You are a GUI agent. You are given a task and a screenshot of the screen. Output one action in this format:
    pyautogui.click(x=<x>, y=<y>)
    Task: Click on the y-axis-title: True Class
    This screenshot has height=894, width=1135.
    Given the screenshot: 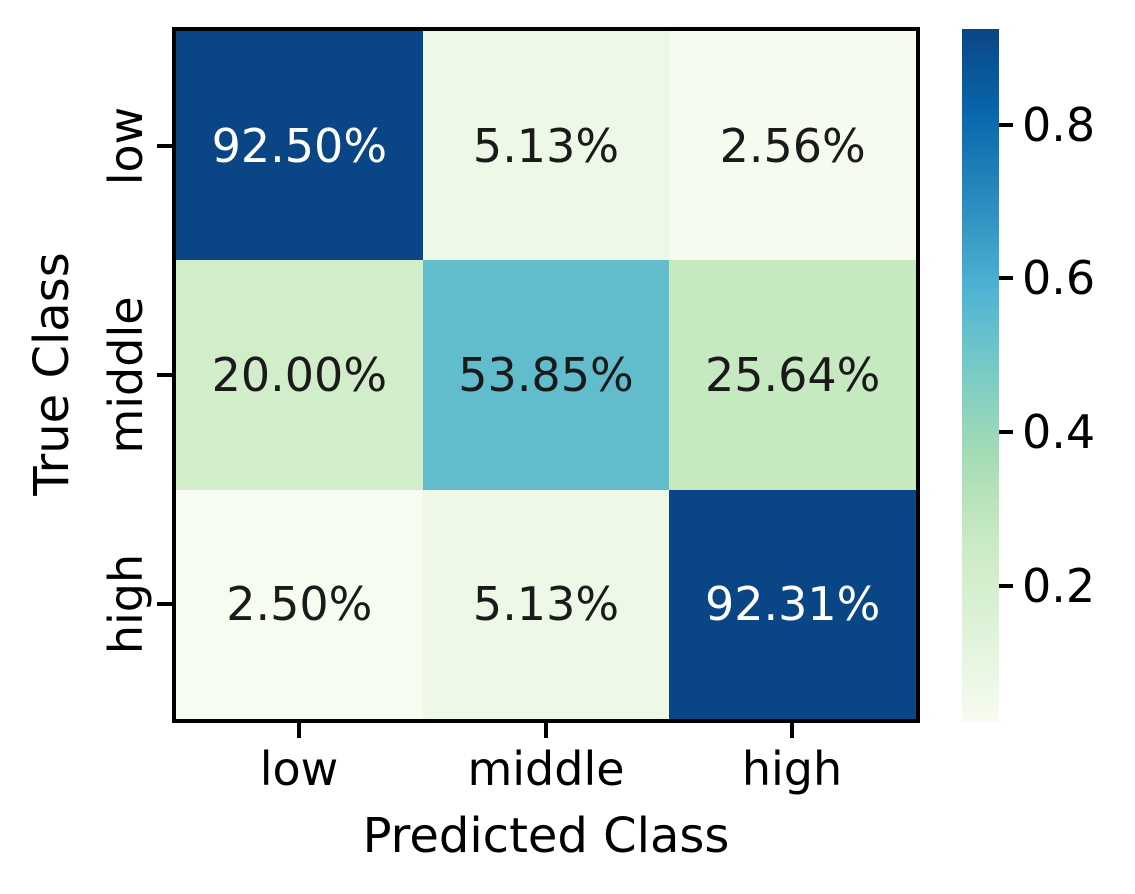 What is the action you would take?
    pyautogui.click(x=52, y=374)
    